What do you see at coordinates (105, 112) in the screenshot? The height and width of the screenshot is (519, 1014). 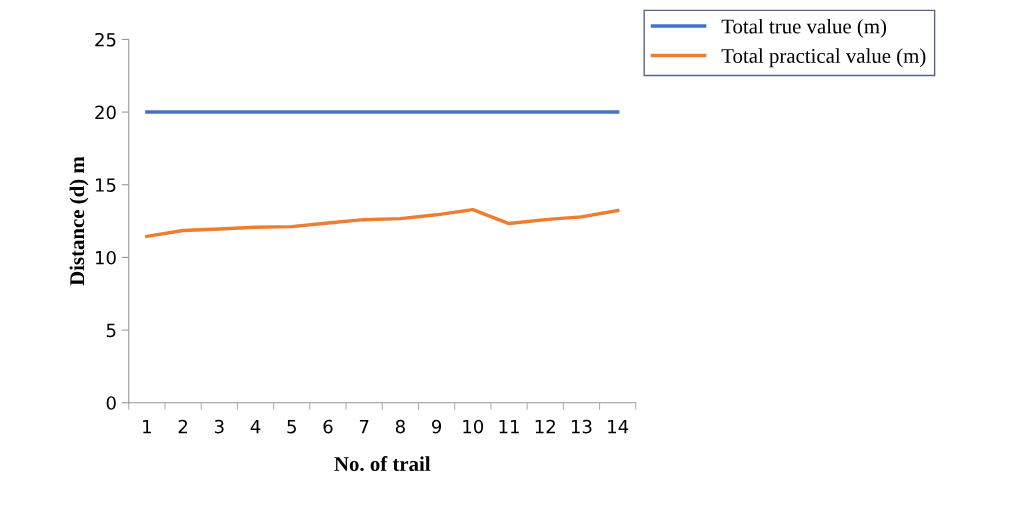 I see `y-tick-label: 20` at bounding box center [105, 112].